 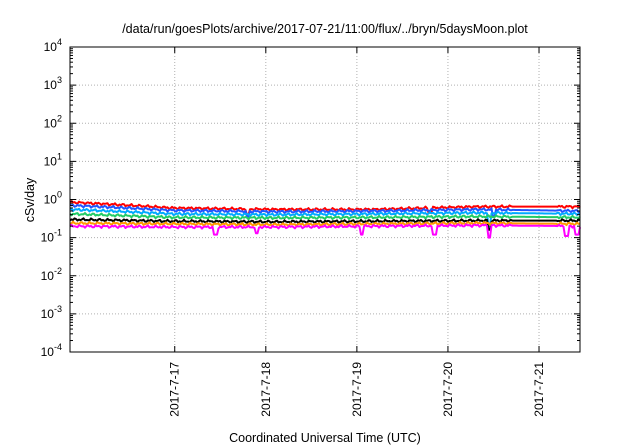 What do you see at coordinates (53, 198) in the screenshot?
I see `y-tick-label: 10⁰` at bounding box center [53, 198].